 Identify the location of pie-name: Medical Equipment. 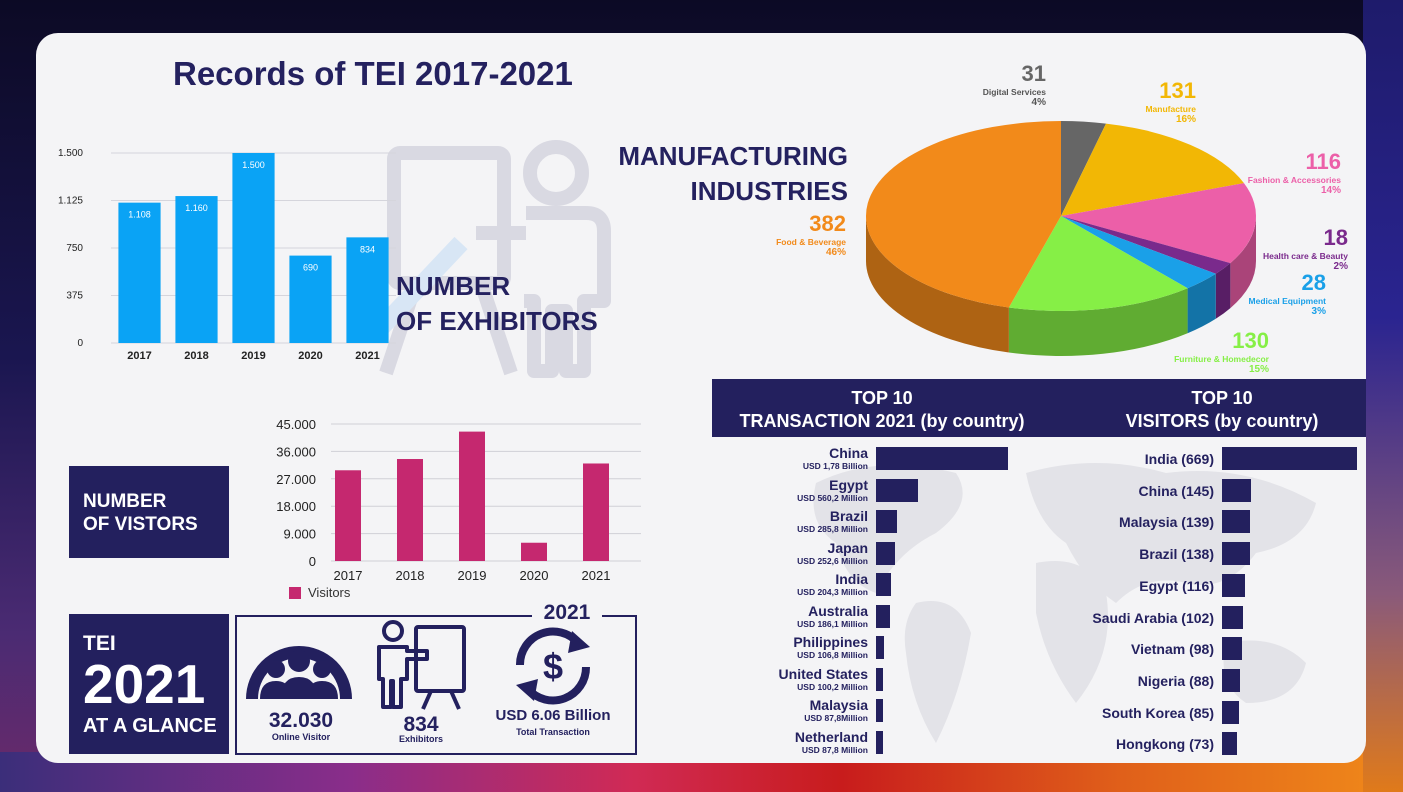
(1287, 301).